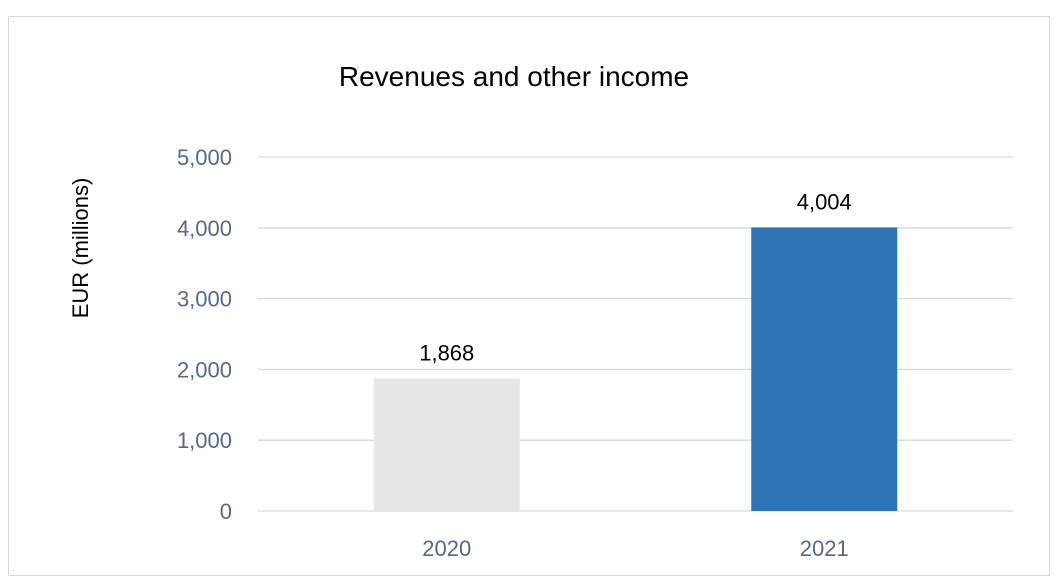  Describe the element at coordinates (204, 369) in the screenshot. I see `y-tick-label: 2,000` at that location.